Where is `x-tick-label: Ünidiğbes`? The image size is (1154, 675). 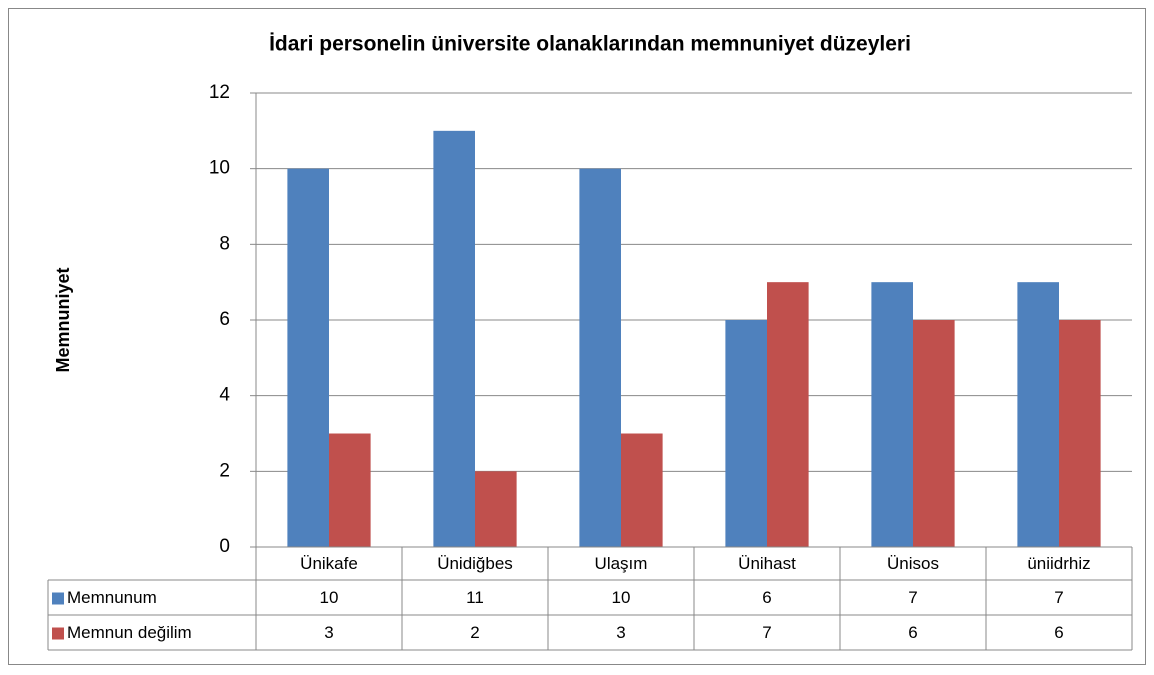
x-tick-label: Ünidiğbes is located at coordinates (475, 563).